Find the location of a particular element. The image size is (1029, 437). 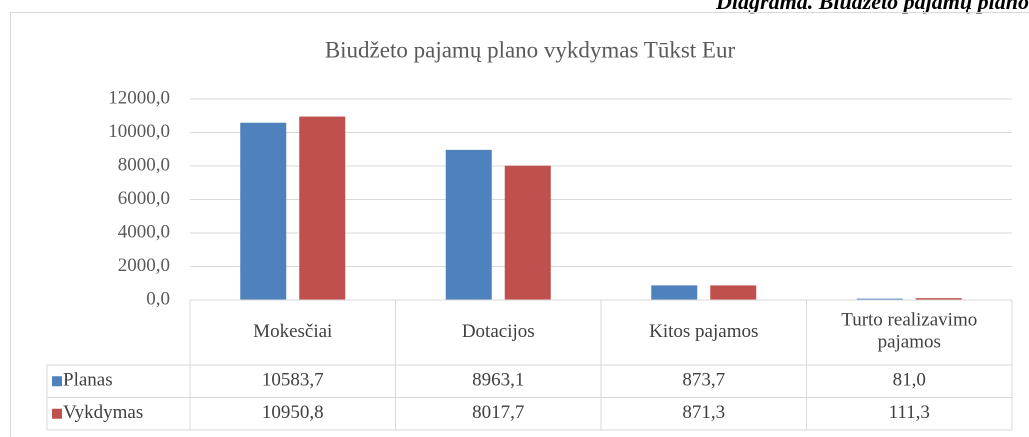

value-label: 10950,8 is located at coordinates (293, 412).